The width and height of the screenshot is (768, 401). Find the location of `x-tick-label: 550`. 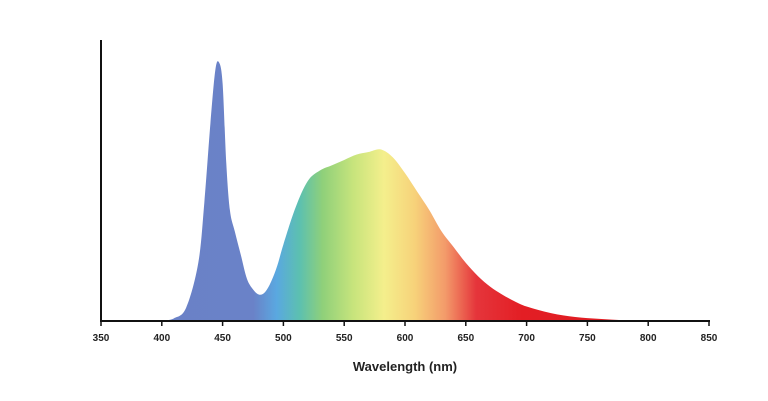

x-tick-label: 550 is located at coordinates (344, 338).